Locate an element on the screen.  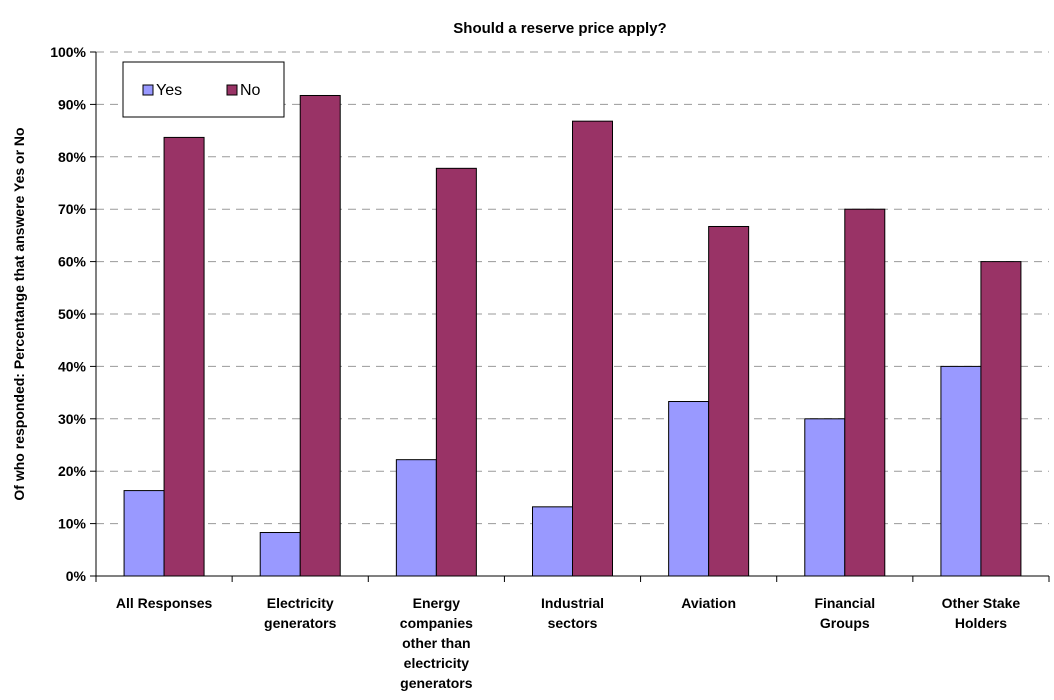
y-tick-label: 60% is located at coordinates (72, 262).